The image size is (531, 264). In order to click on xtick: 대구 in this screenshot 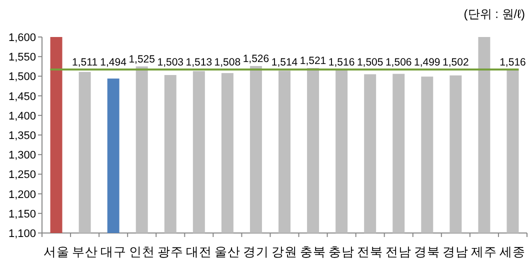, I will do `click(113, 252)`.